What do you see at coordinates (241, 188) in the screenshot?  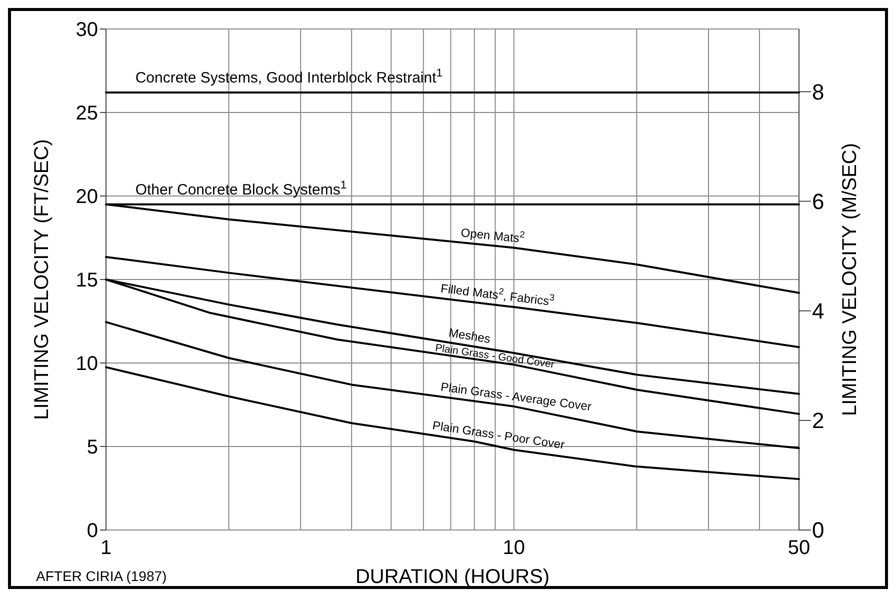 I see `series-label: Other Concrete Block Systems$^{1}$` at bounding box center [241, 188].